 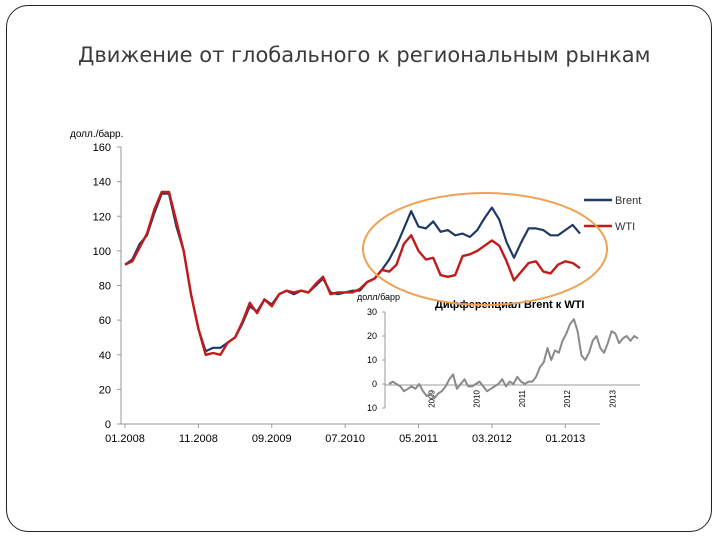 What do you see at coordinates (125, 439) in the screenshot?
I see `main-x-tick-label: 01.2008` at bounding box center [125, 439].